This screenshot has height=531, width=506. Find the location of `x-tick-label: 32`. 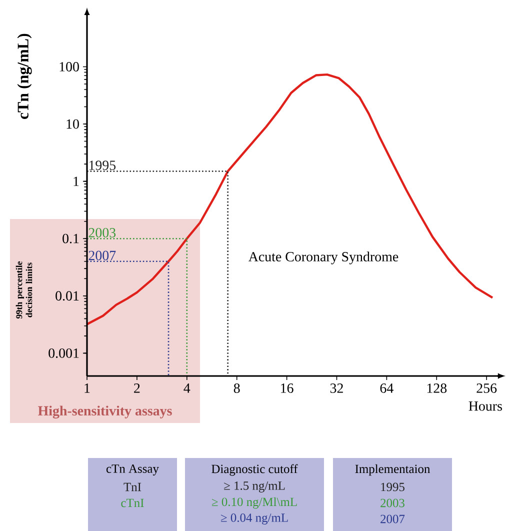

x-tick-label: 32 is located at coordinates (336, 388).